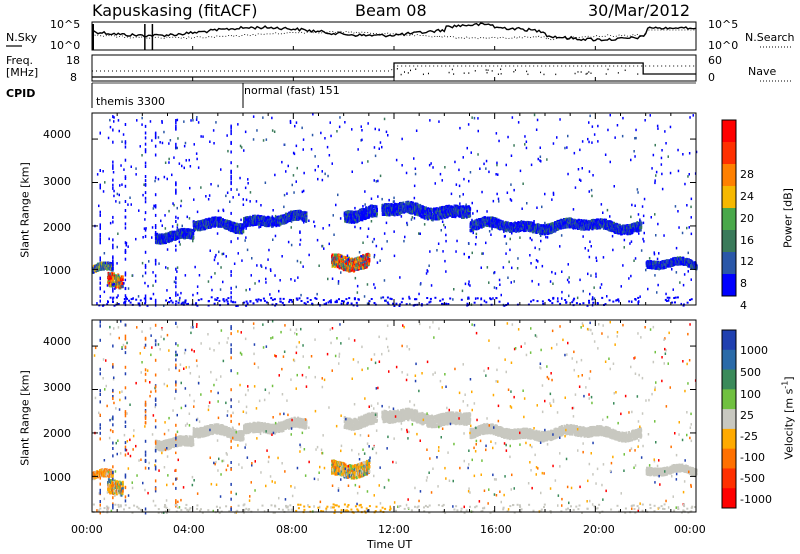 This screenshot has height=554, width=800. I want to click on nave-line, so click(394, 68).